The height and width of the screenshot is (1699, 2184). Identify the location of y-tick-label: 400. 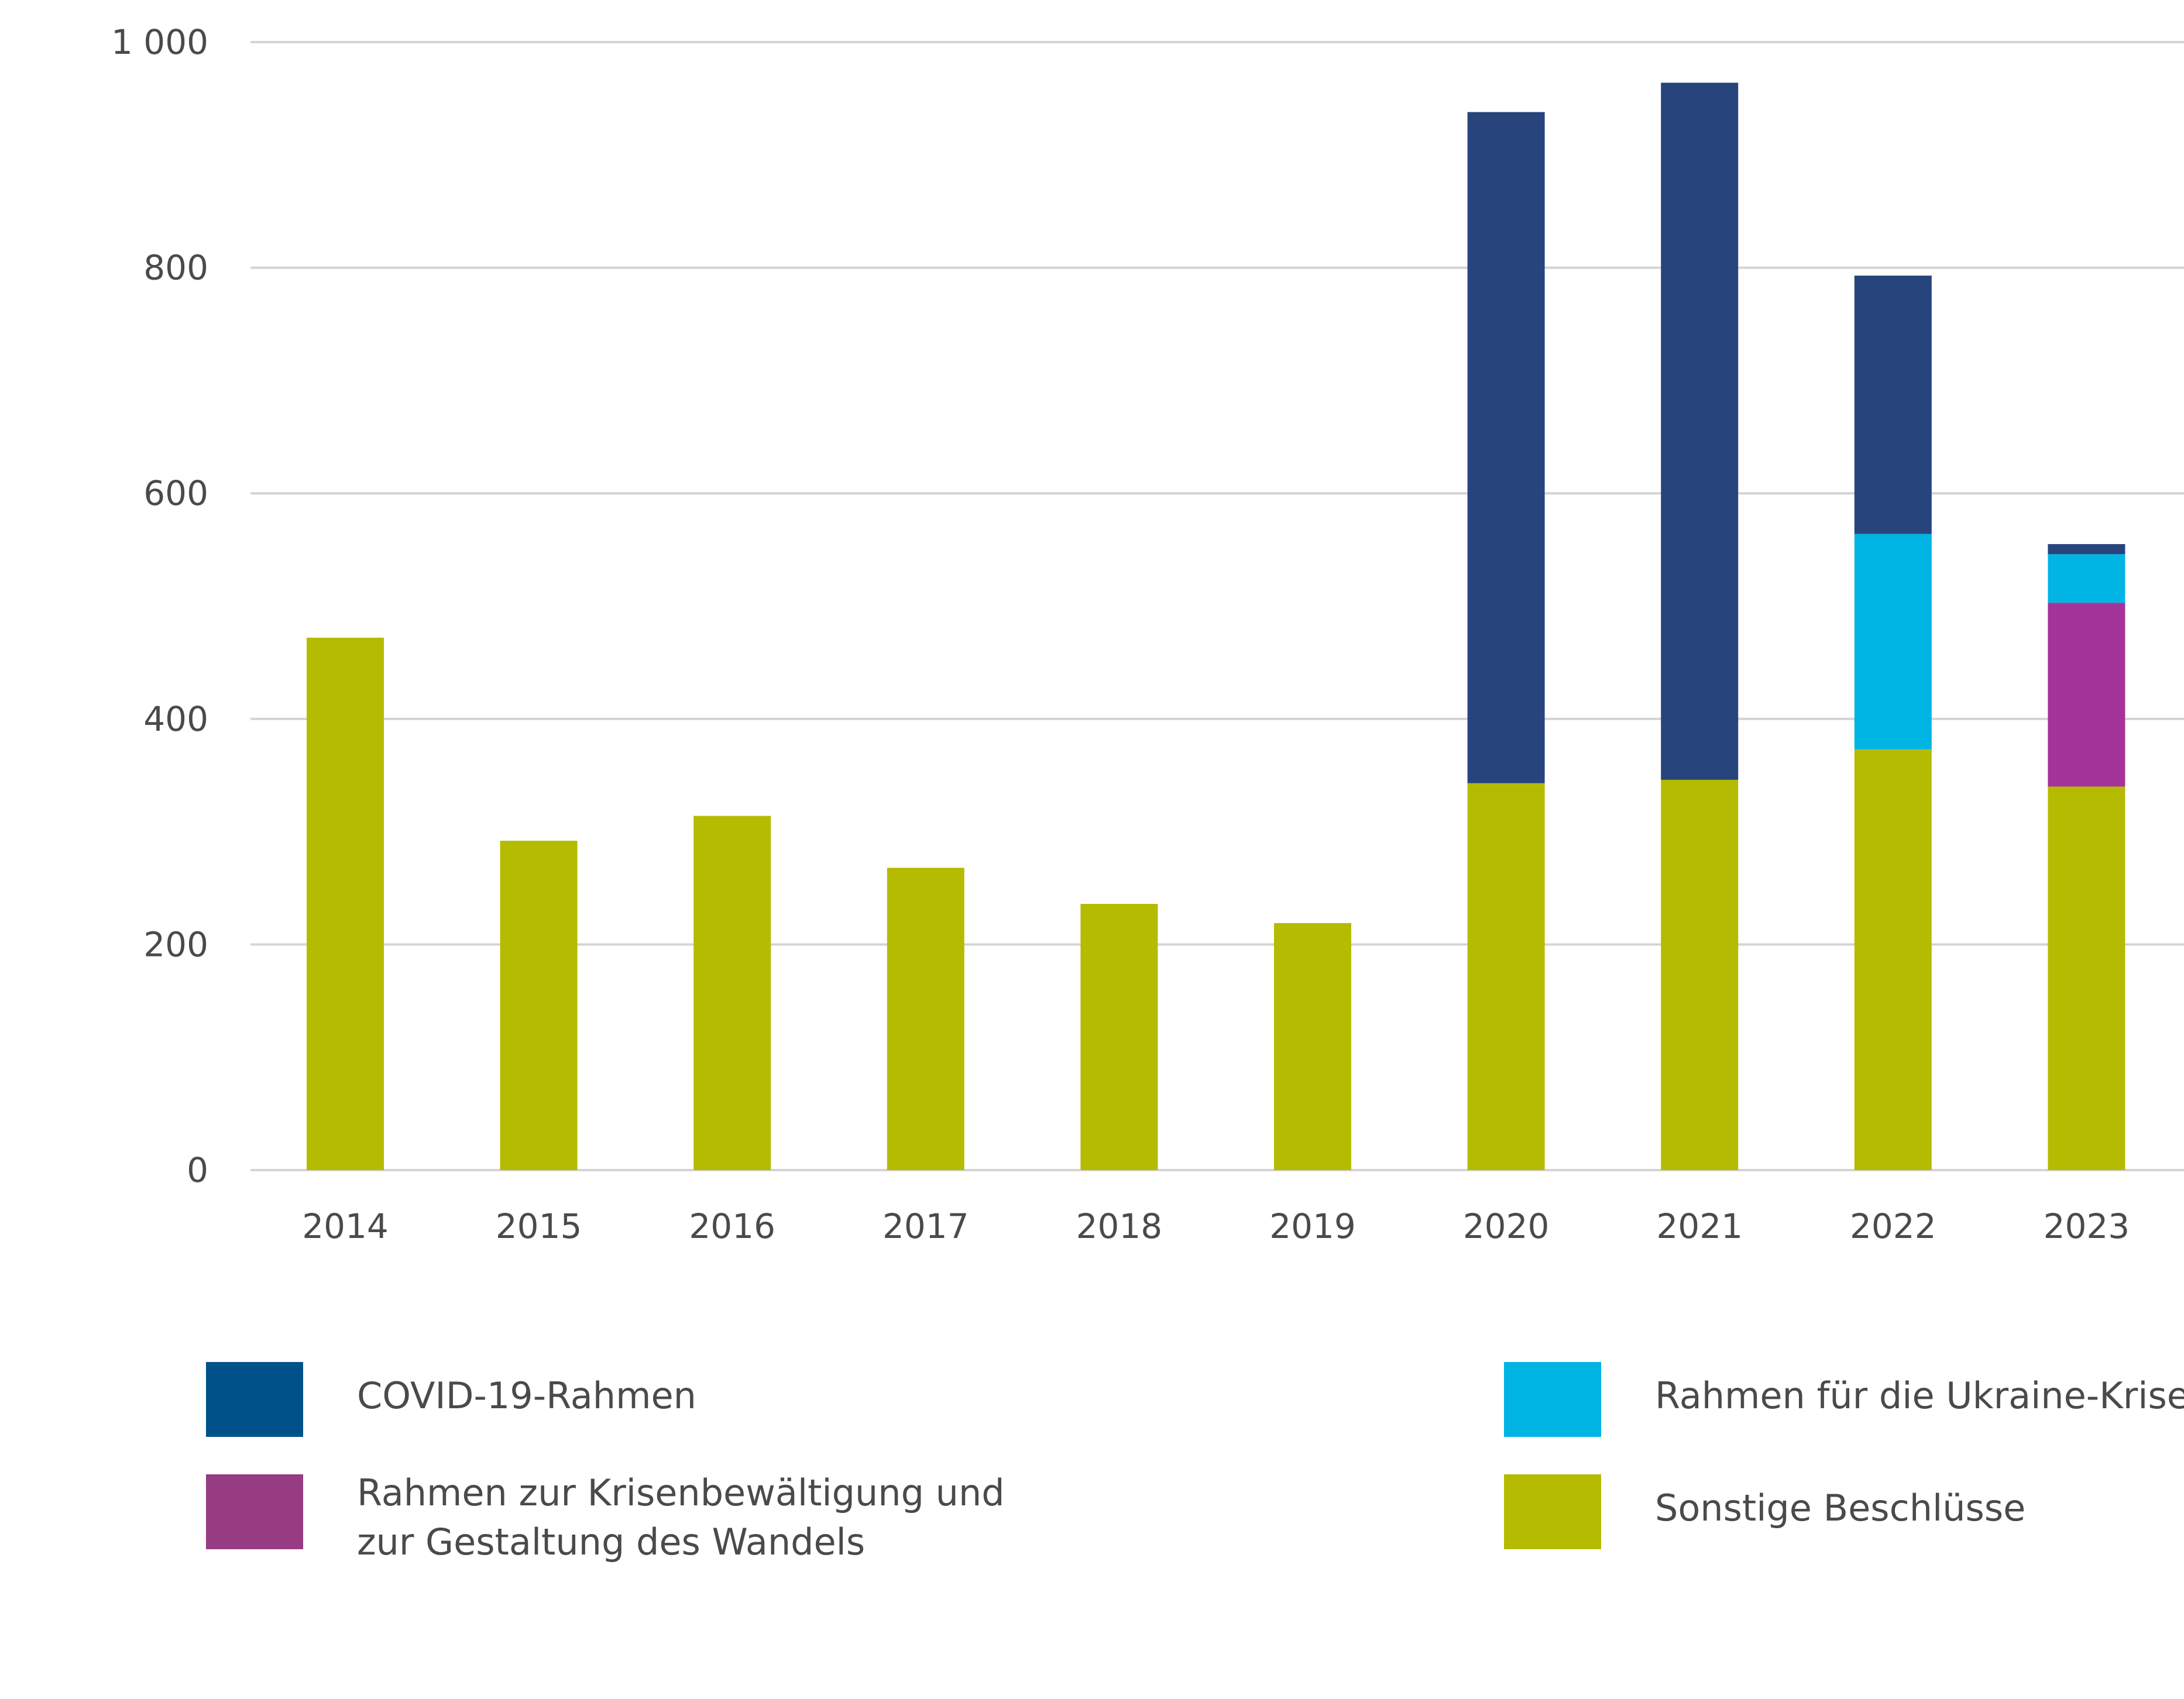
(175, 719).